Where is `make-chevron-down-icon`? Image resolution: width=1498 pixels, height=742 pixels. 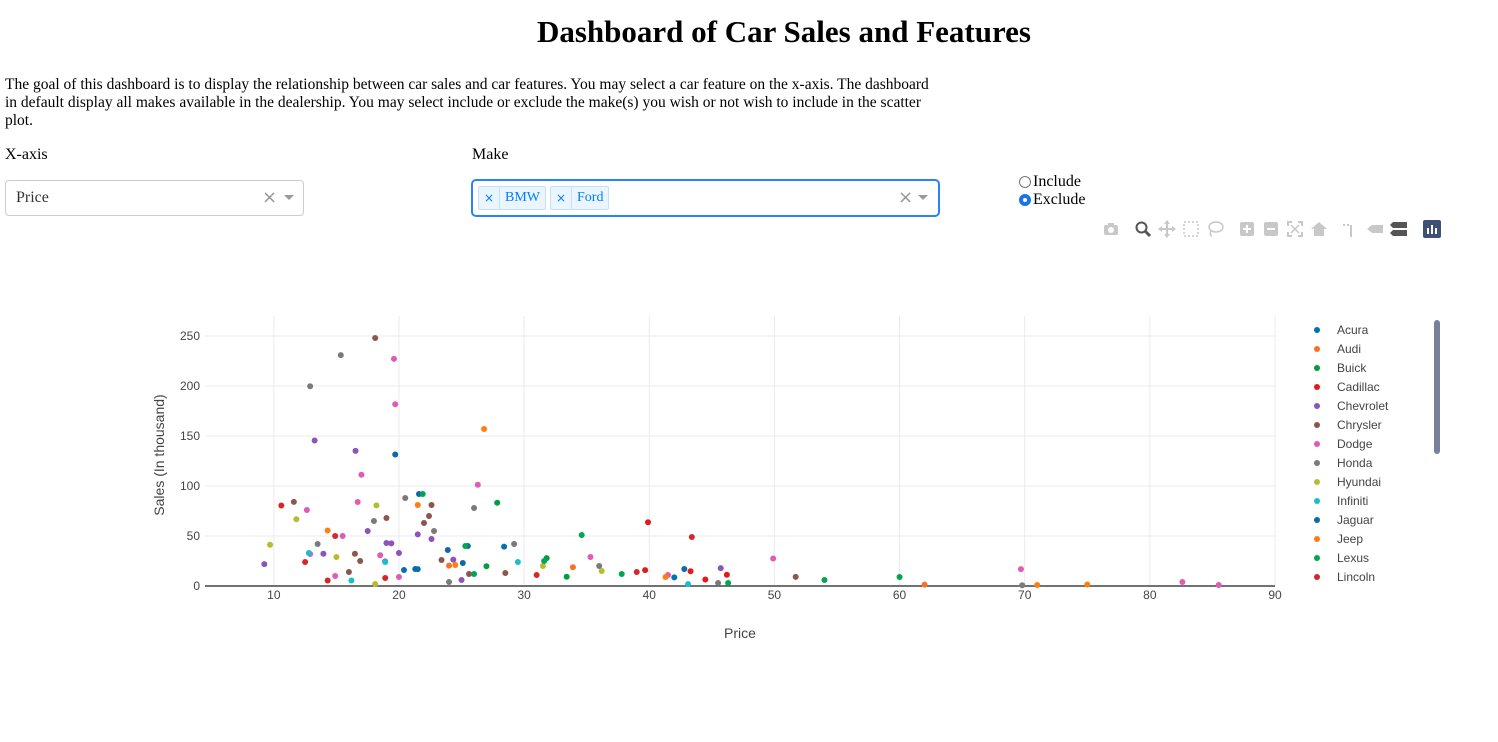 make-chevron-down-icon is located at coordinates (923, 197).